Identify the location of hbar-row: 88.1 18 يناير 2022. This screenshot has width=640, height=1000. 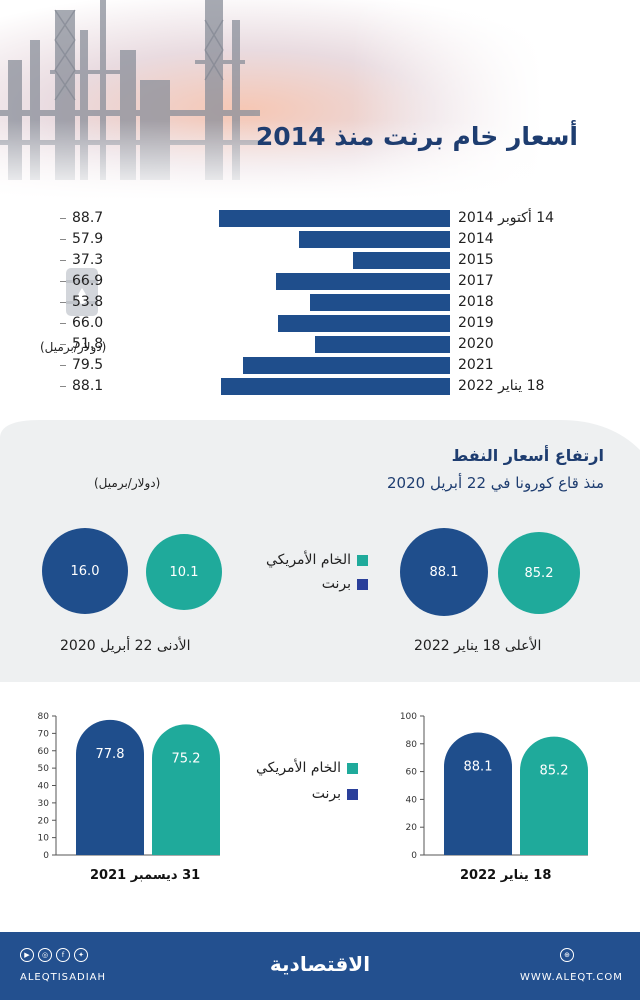
(320, 386).